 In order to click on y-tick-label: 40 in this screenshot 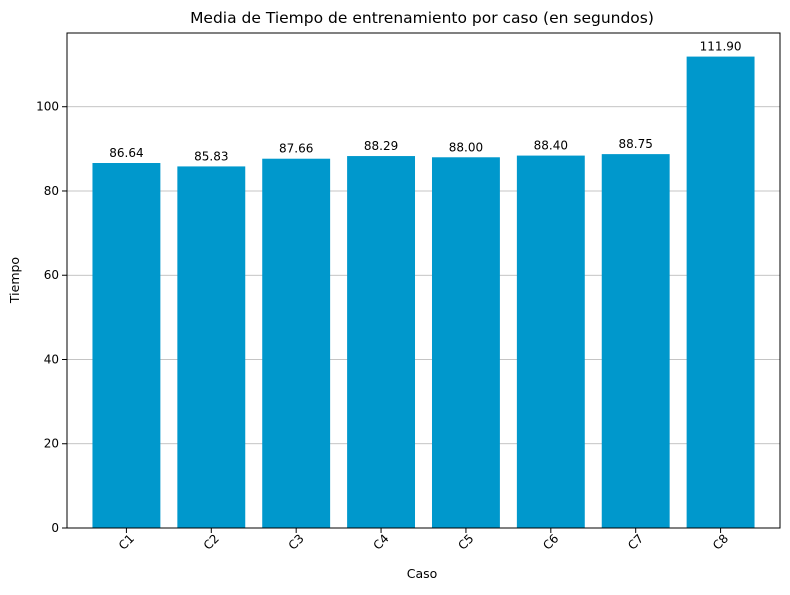, I will do `click(51, 359)`.